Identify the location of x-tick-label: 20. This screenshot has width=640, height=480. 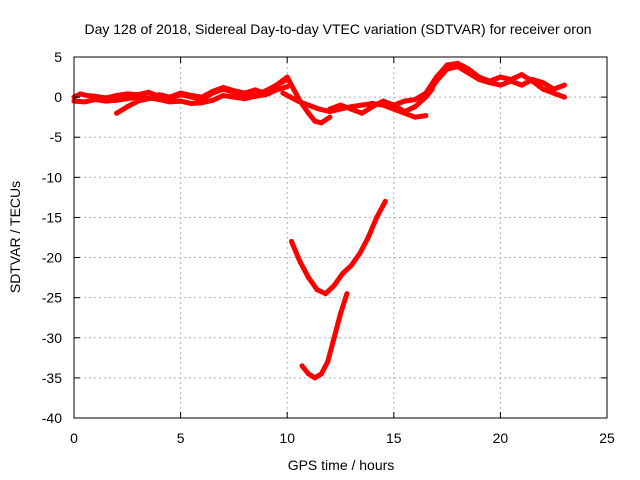
(501, 438).